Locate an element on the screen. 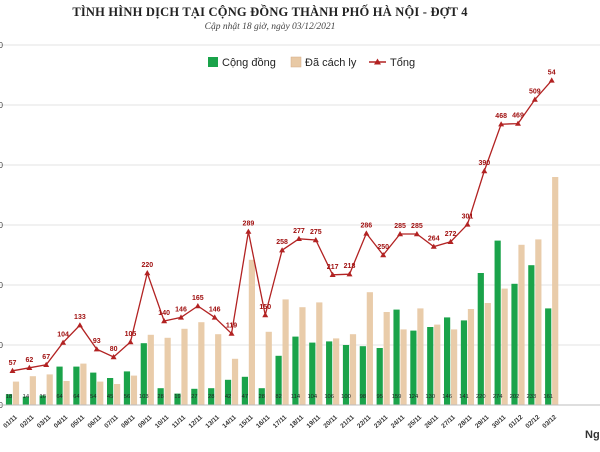 This screenshot has height=452, width=600. x-tick-label: 21/11 is located at coordinates (347, 422).